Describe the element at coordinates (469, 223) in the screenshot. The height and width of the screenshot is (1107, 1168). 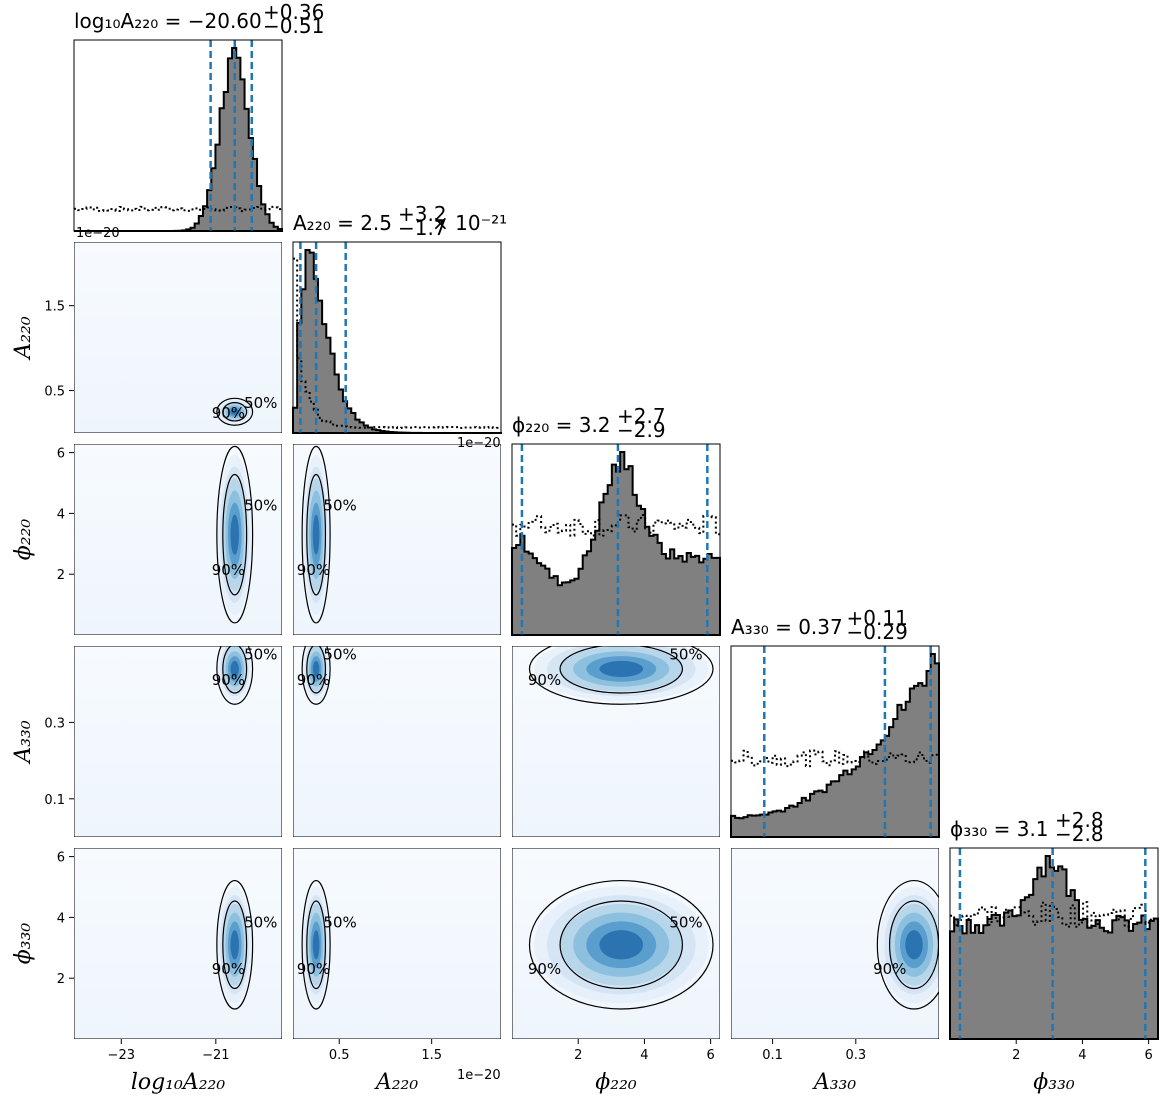
I see `hist-title-suffix: × 10⁻²¹` at that location.